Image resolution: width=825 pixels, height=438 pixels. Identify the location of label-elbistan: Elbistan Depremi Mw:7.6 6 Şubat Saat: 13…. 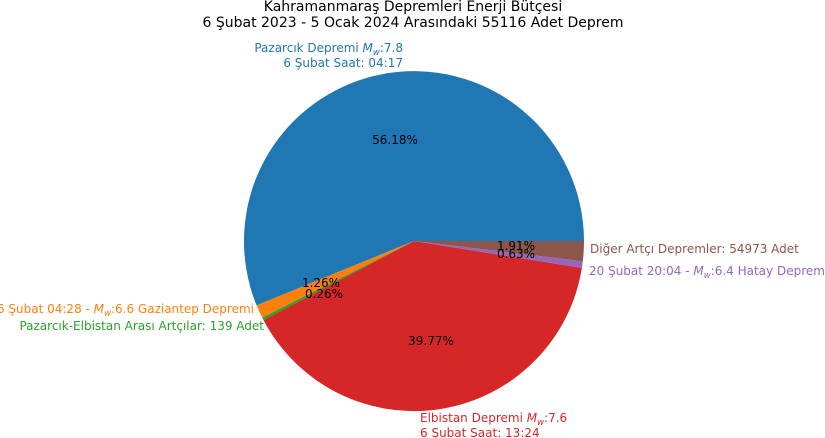
(493, 424).